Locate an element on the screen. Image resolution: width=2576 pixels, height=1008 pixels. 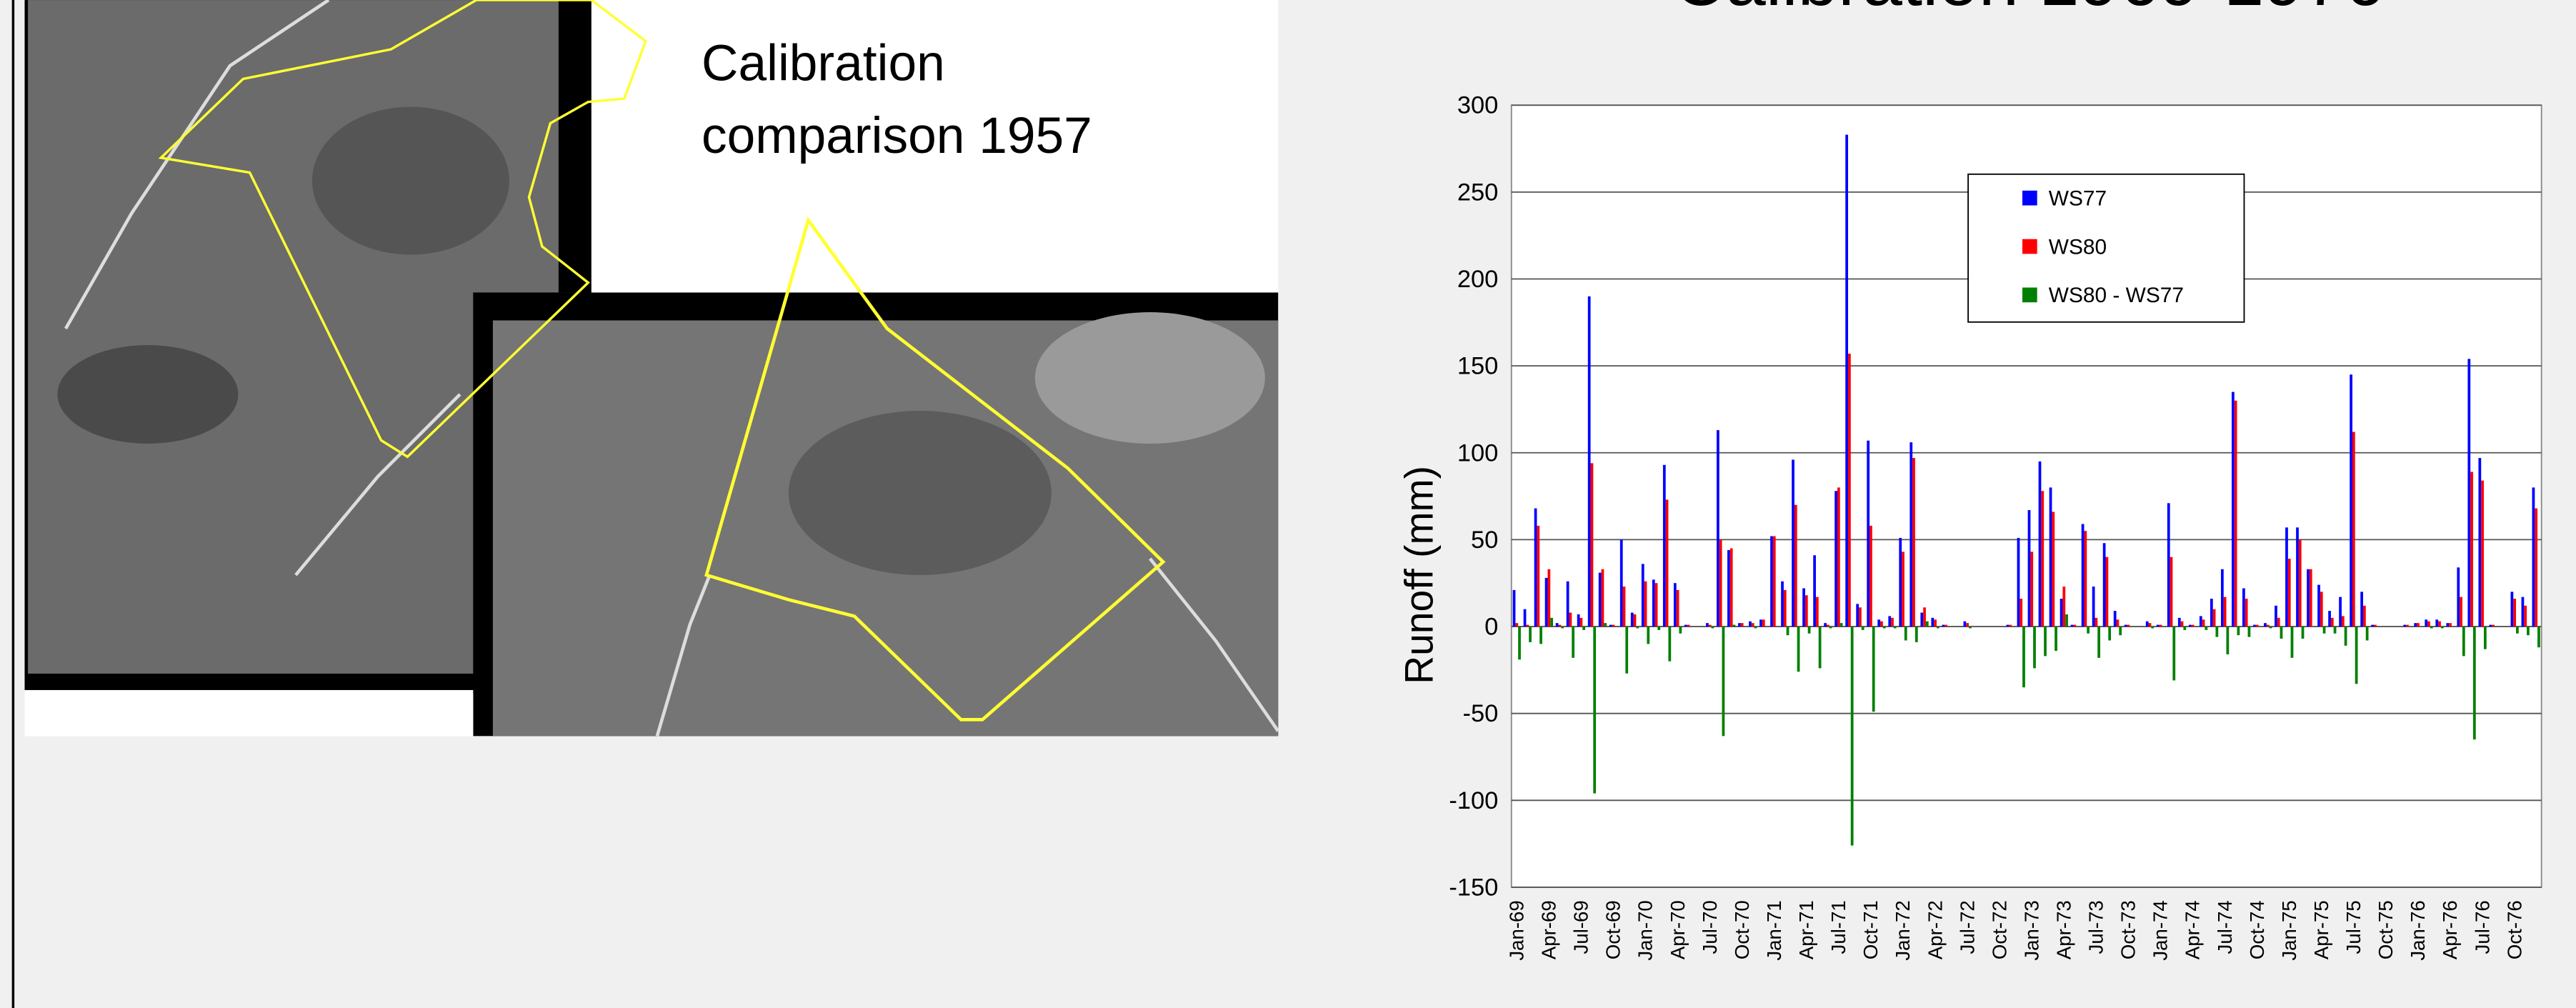
y-tick-label: 150 is located at coordinates (1478, 366).